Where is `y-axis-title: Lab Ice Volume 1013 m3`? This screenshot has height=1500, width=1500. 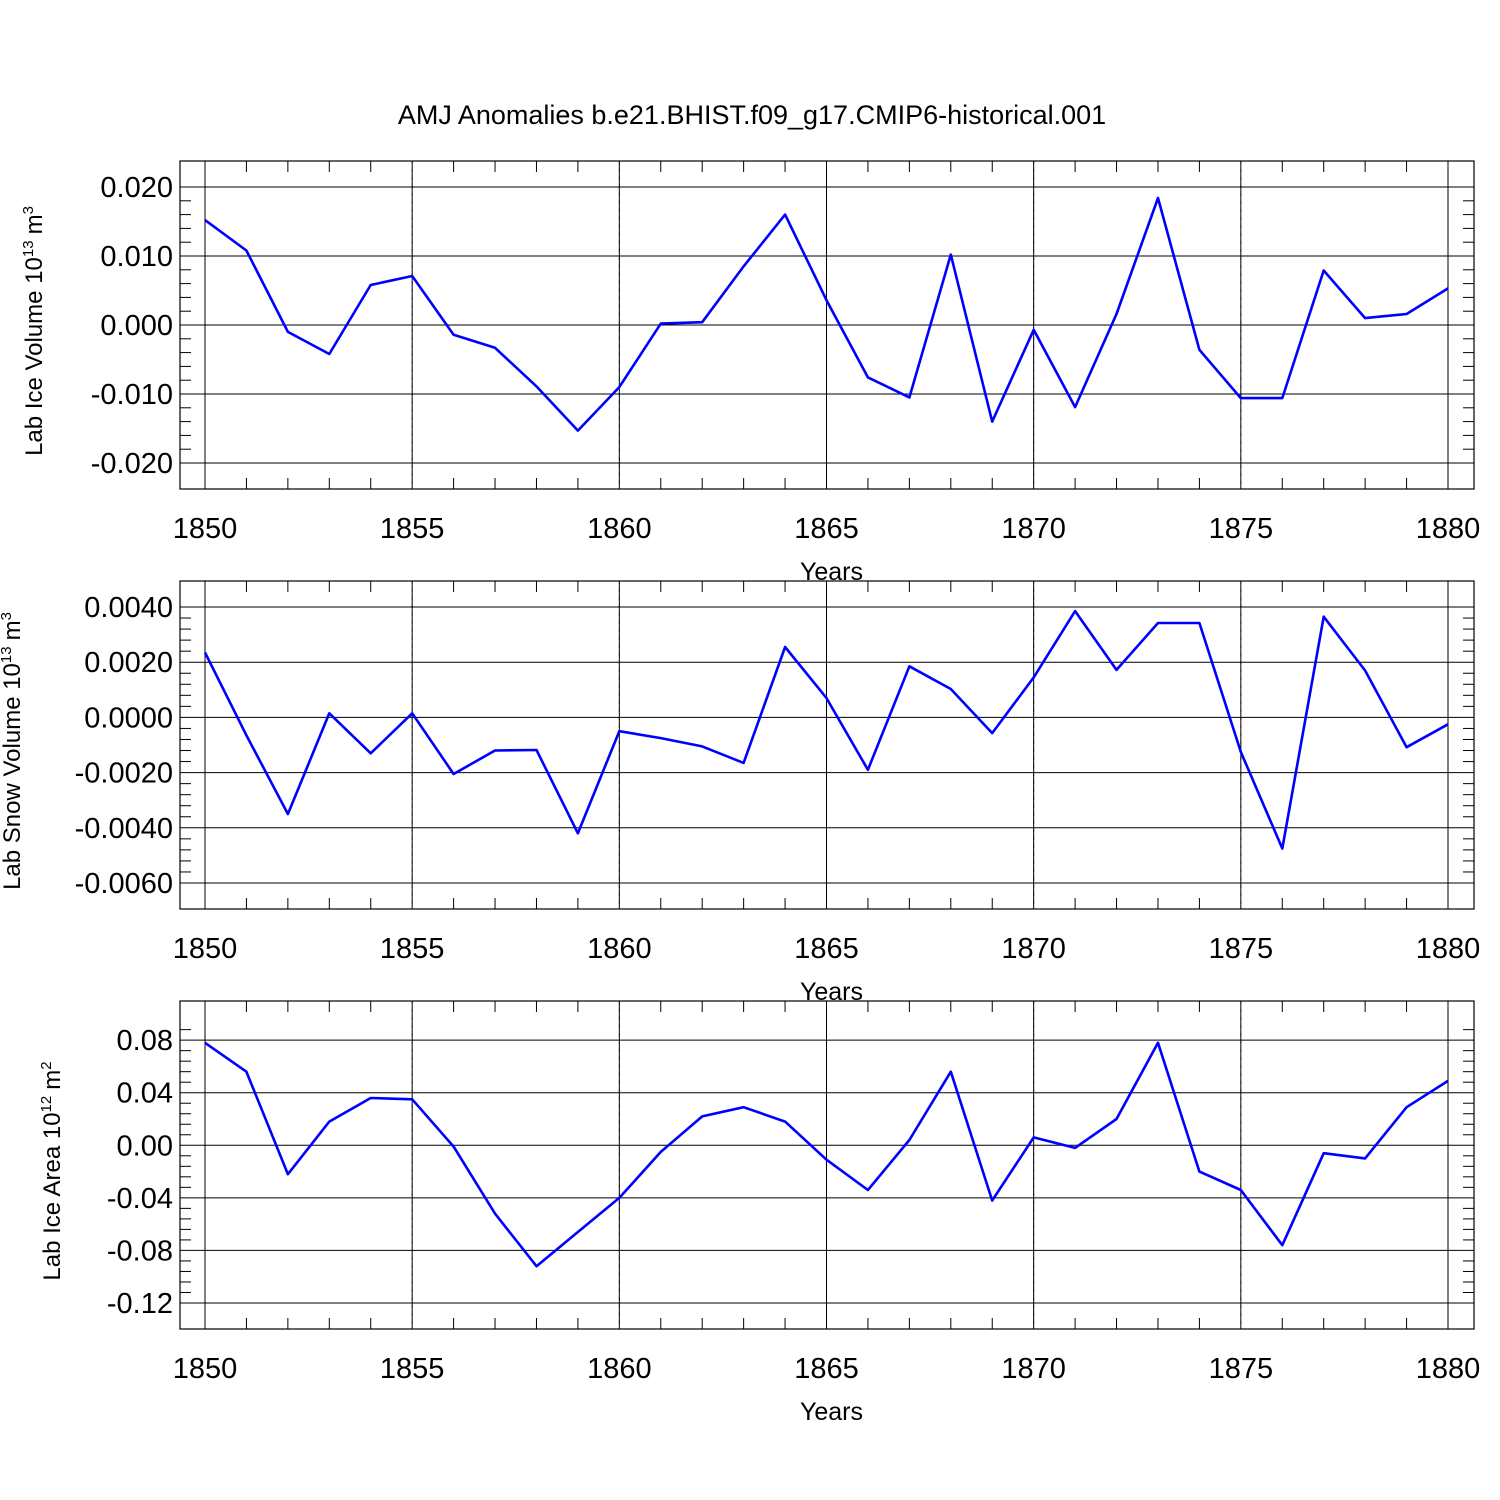 y-axis-title: Lab Ice Volume 1013 m3 is located at coordinates (34, 331).